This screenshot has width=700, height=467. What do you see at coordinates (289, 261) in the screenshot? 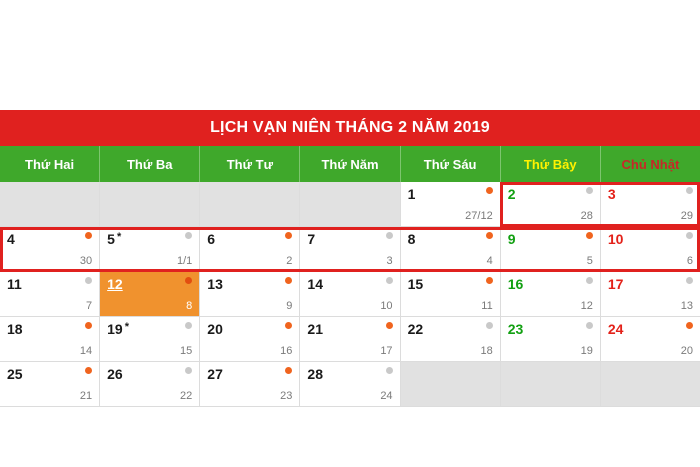
I see `lunar-day-number: 2` at bounding box center [289, 261].